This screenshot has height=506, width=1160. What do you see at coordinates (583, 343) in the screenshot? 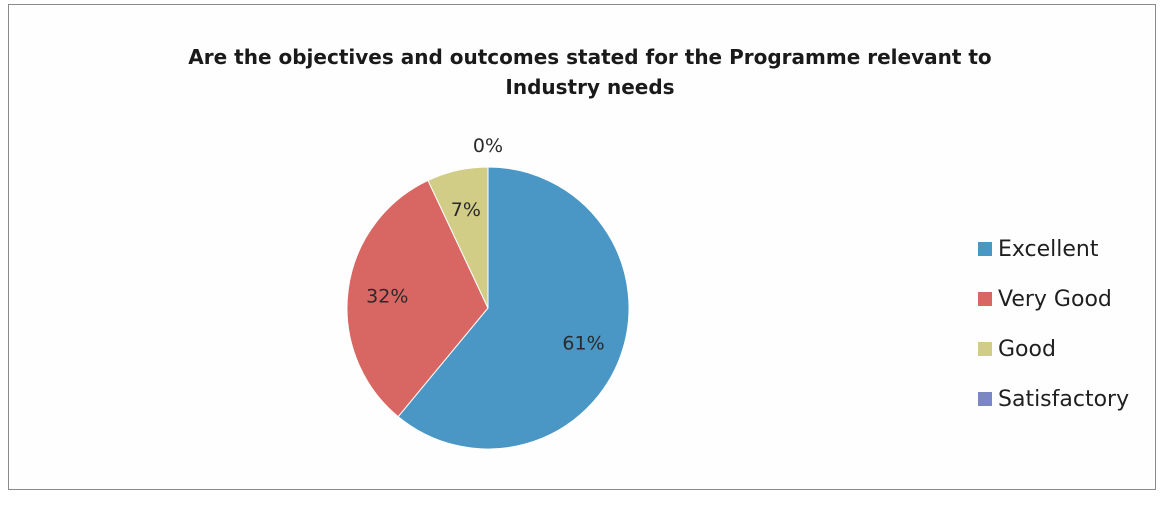
I see `data-label-excellent: 61%` at bounding box center [583, 343].